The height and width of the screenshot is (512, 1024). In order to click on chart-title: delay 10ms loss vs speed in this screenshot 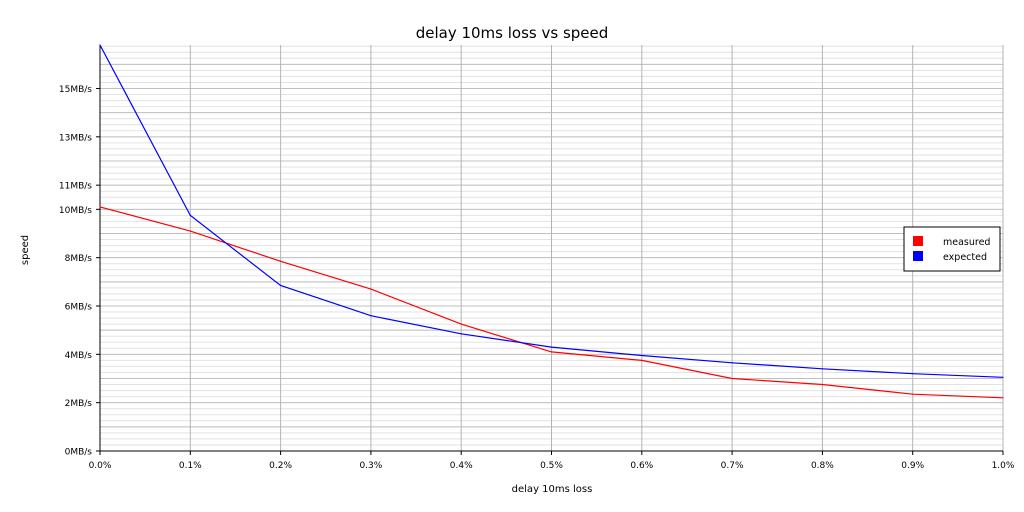, I will do `click(512, 33)`.